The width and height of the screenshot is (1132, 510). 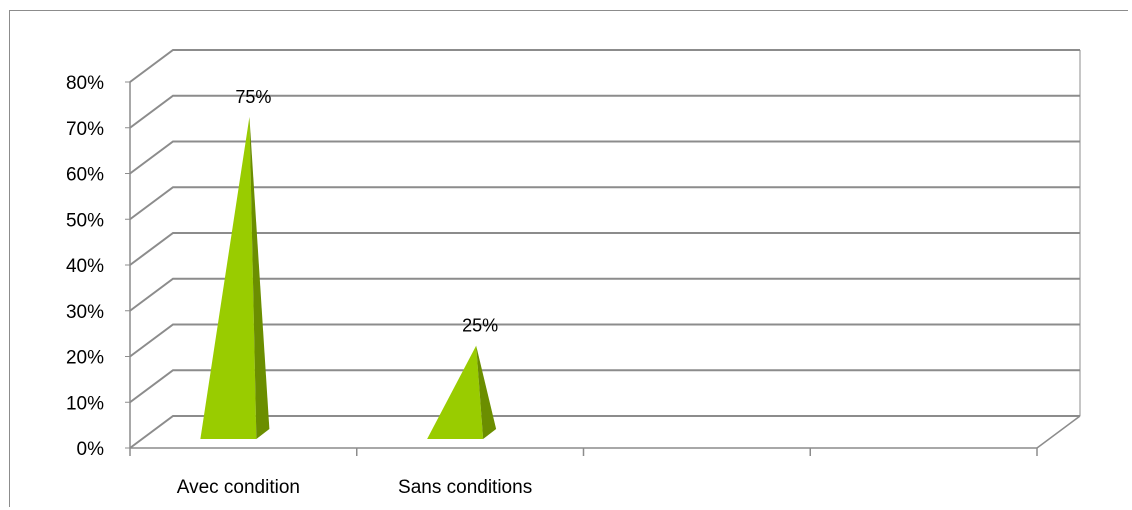 I want to click on floor-right-edge, so click(x=1058, y=432).